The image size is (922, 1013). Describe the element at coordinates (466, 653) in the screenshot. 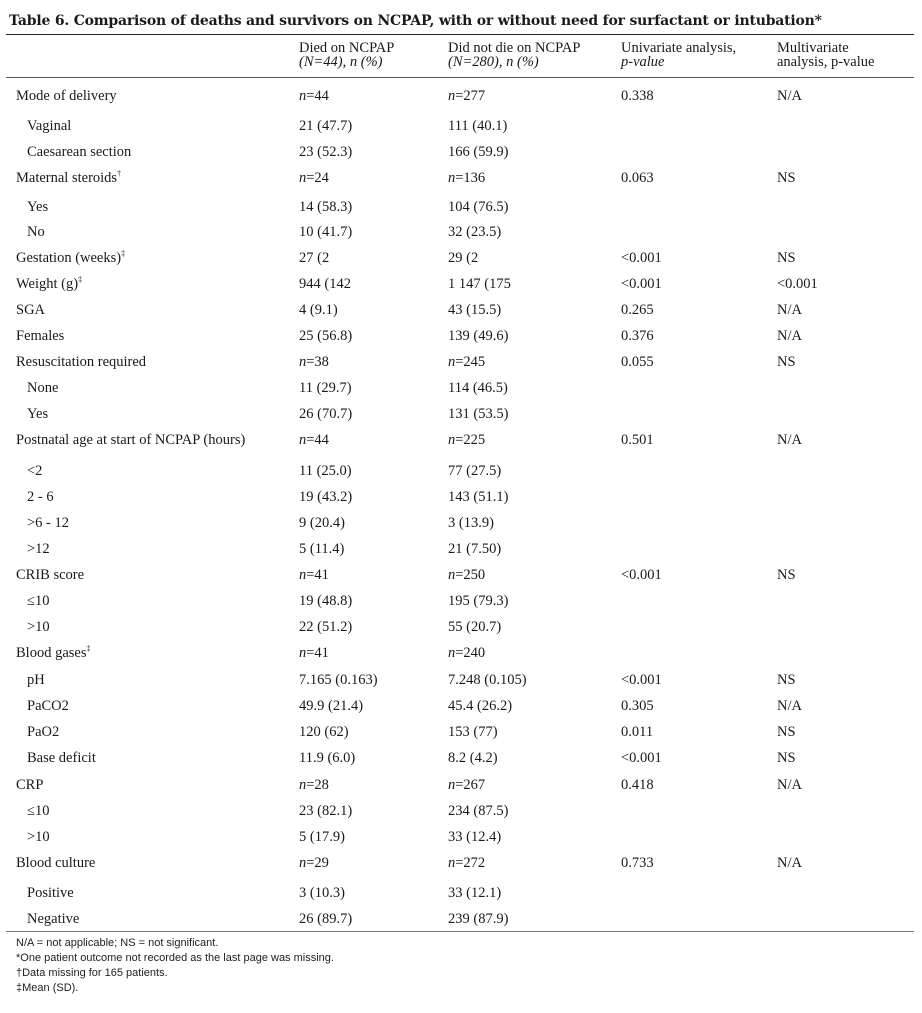

I see `survived-cell: n=240` at that location.